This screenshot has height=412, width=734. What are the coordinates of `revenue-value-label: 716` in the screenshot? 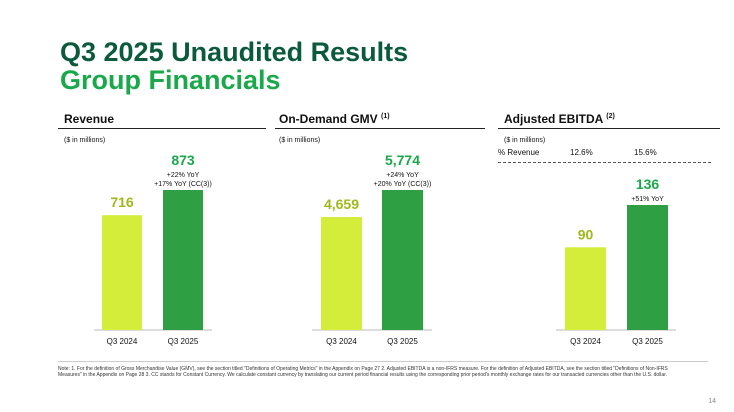 It's located at (122, 202).